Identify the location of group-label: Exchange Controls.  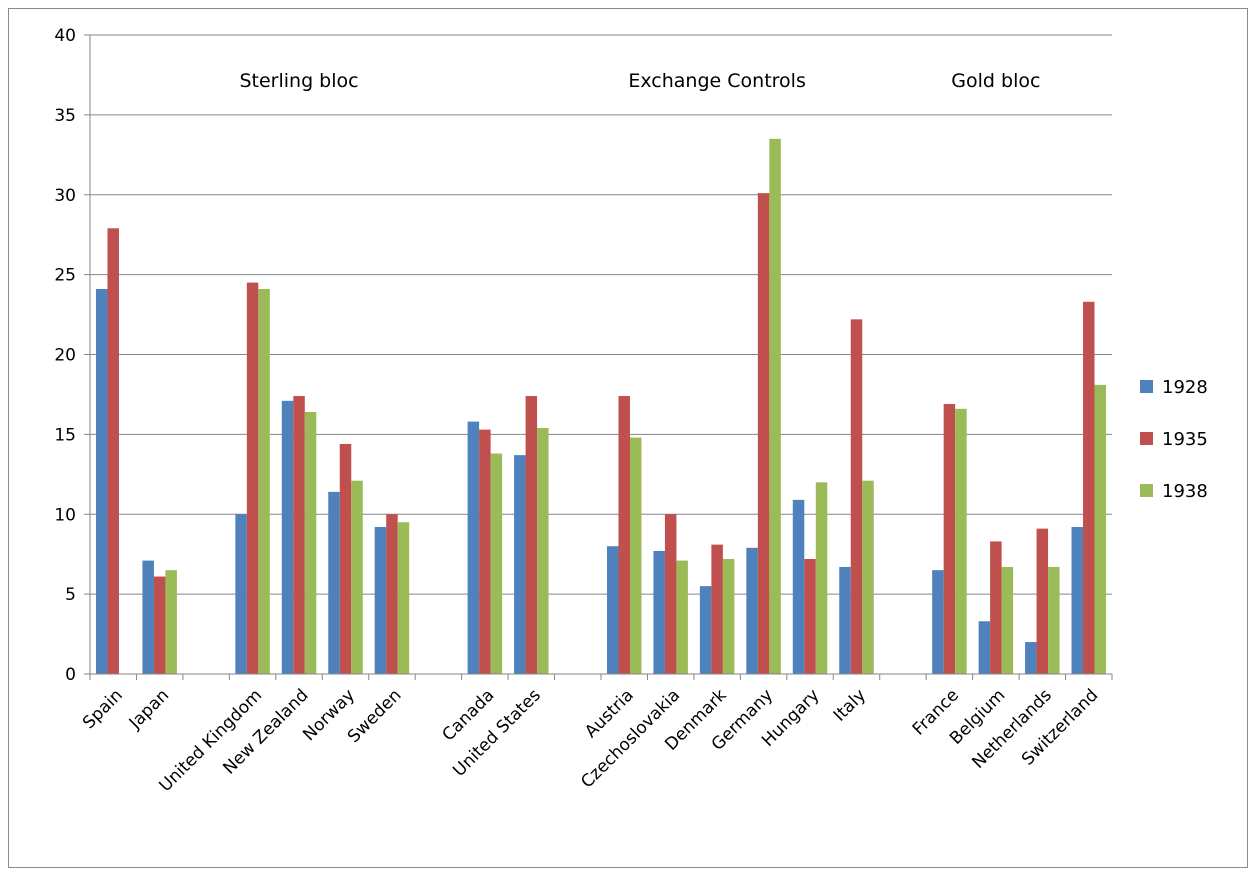
(716, 81).